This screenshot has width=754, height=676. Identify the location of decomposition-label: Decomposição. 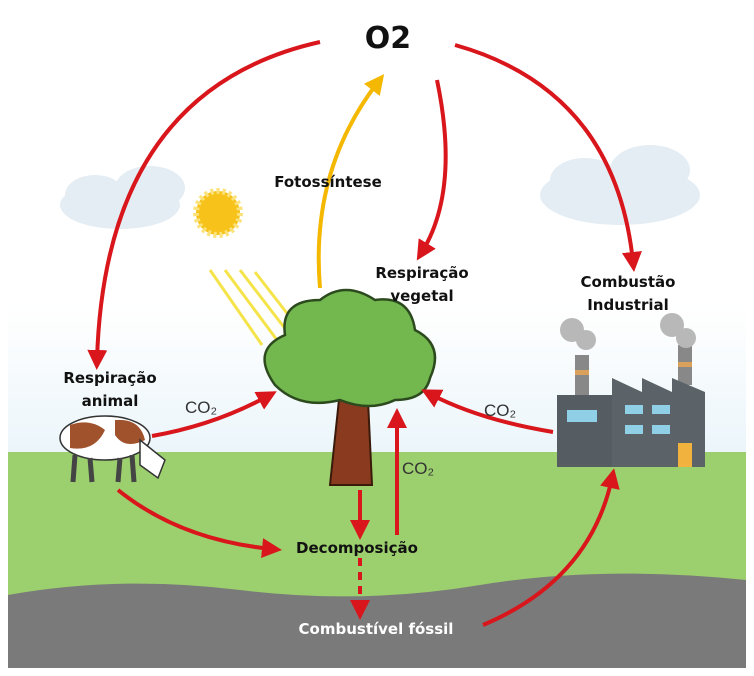
(357, 548).